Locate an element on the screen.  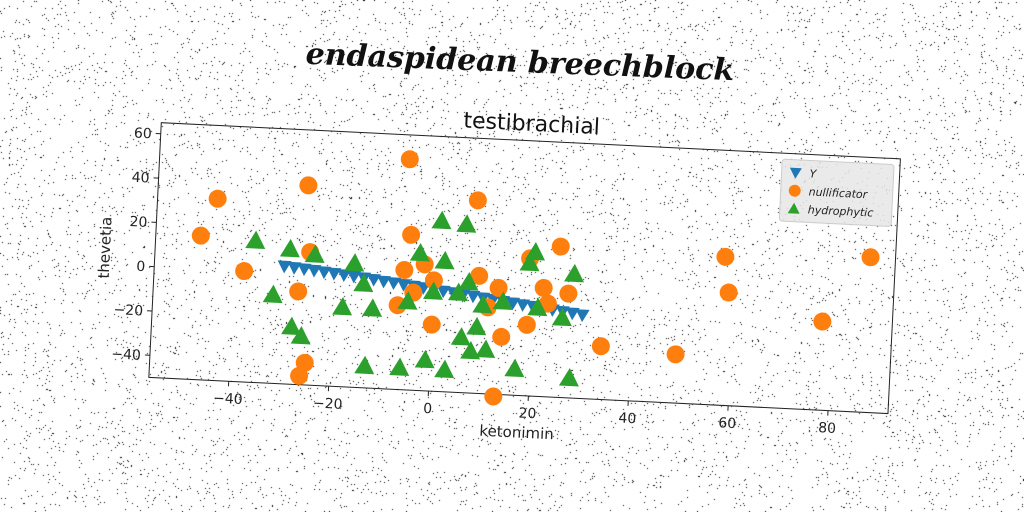
x-tick-label: −20 is located at coordinates (328, 403).